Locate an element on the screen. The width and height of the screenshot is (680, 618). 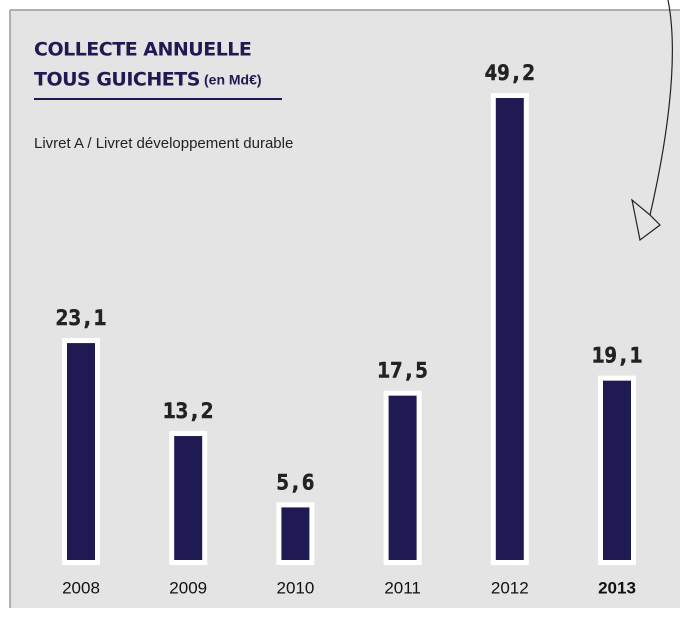
value-label: 49,2 is located at coordinates (510, 73).